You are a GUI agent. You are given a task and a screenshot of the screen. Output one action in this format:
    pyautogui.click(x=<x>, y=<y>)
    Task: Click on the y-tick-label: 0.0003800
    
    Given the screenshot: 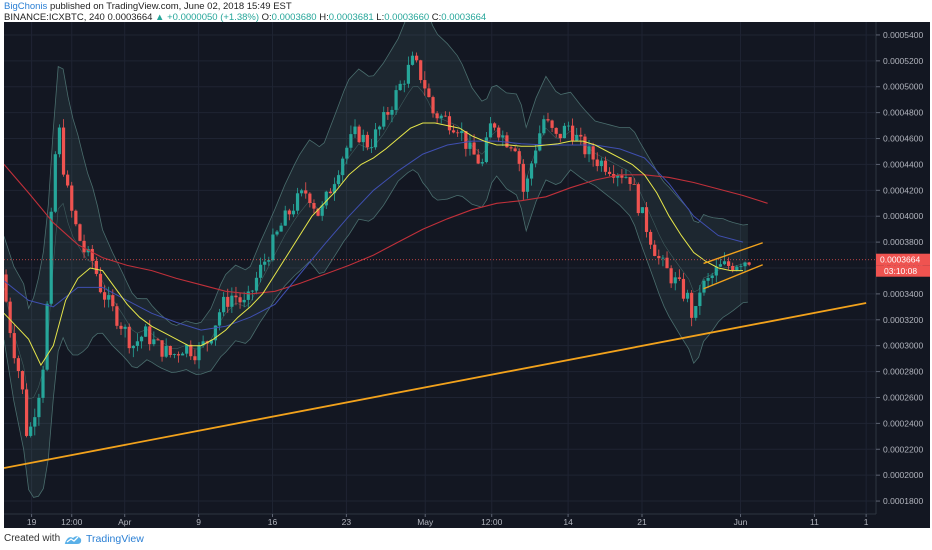 What is the action you would take?
    pyautogui.click(x=903, y=242)
    